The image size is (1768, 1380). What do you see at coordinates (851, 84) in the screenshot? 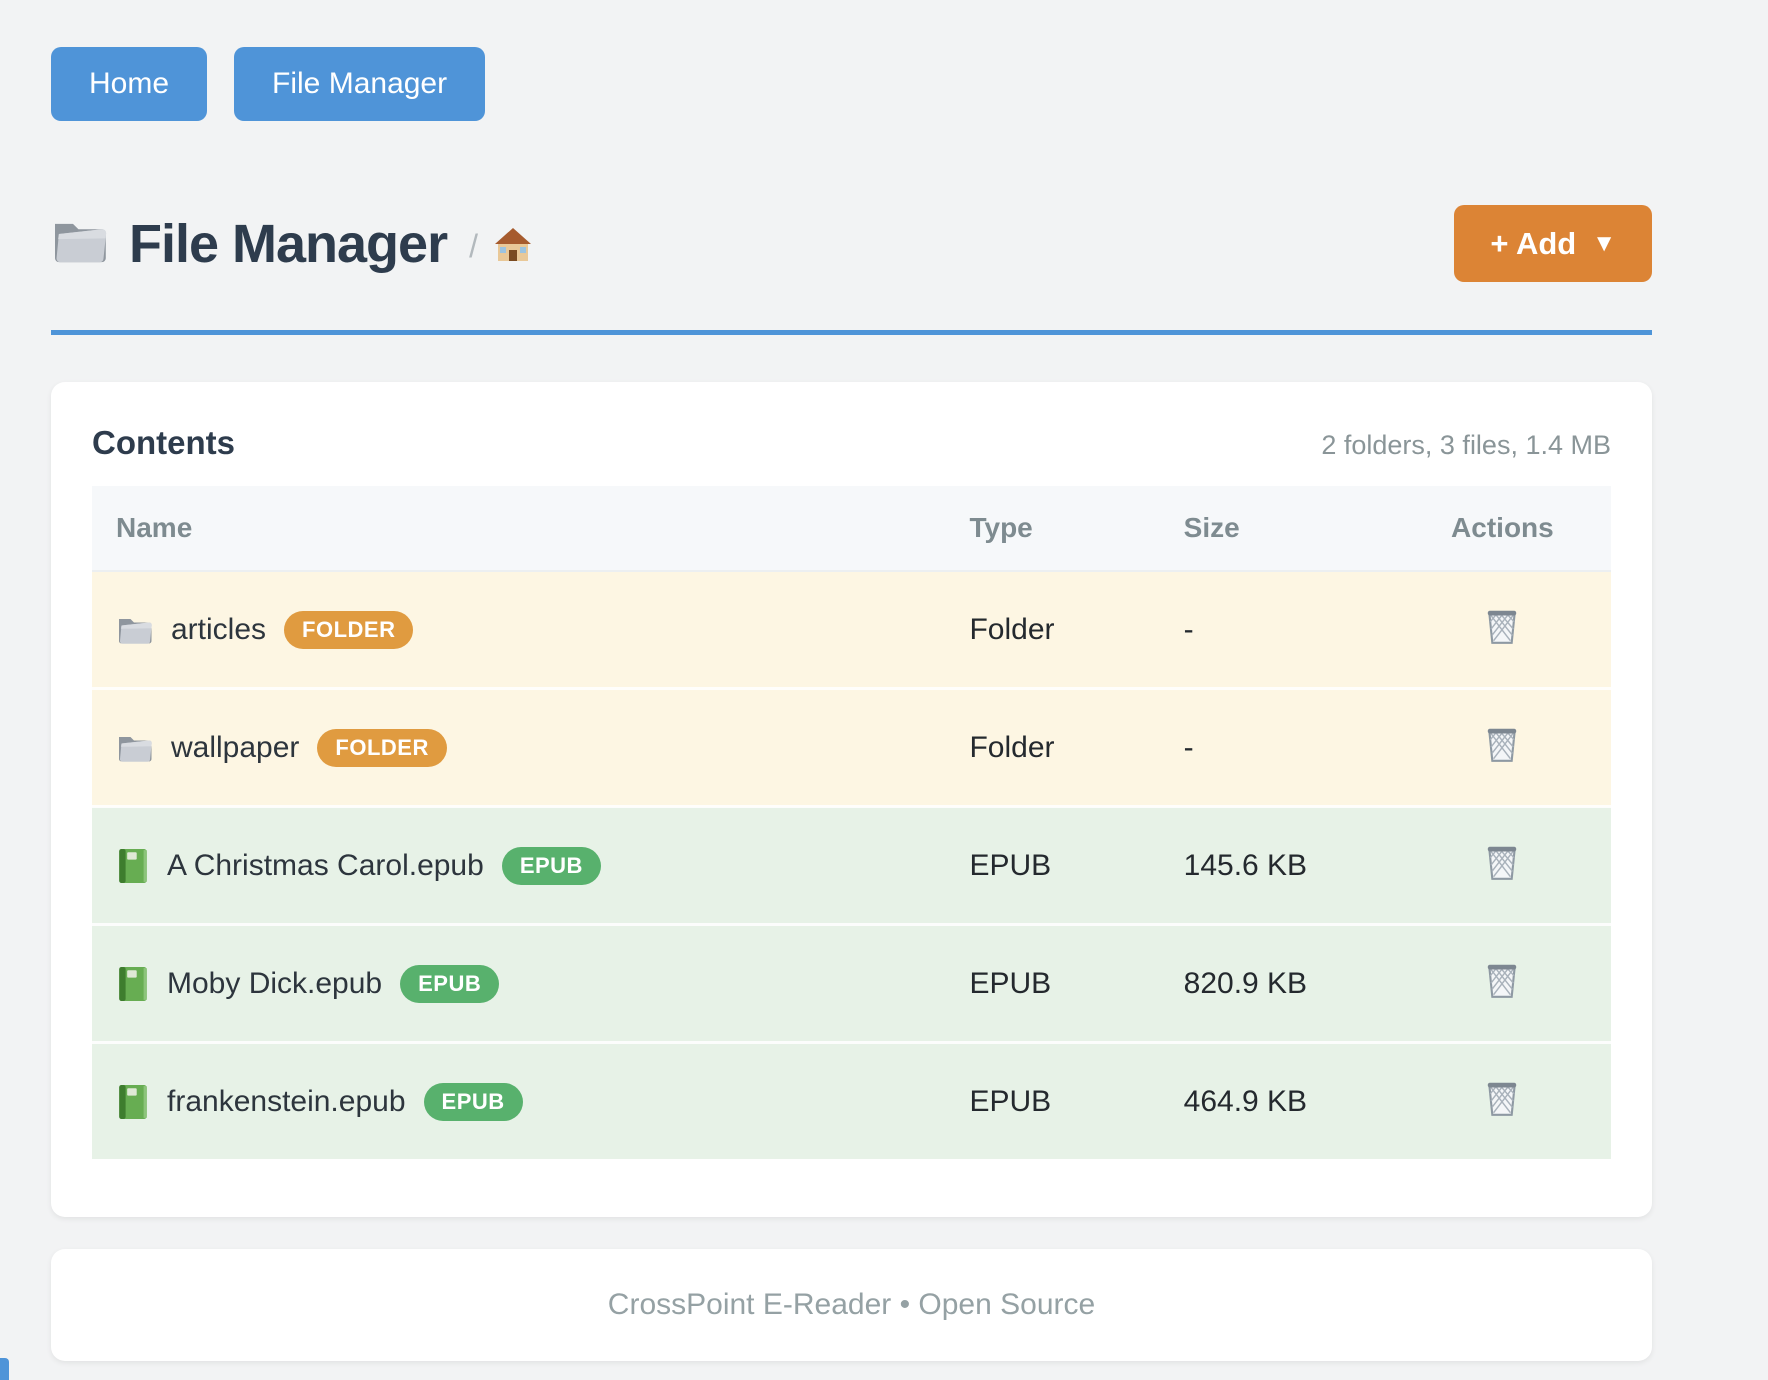
I see `top-nav: Home File Manager` at bounding box center [851, 84].